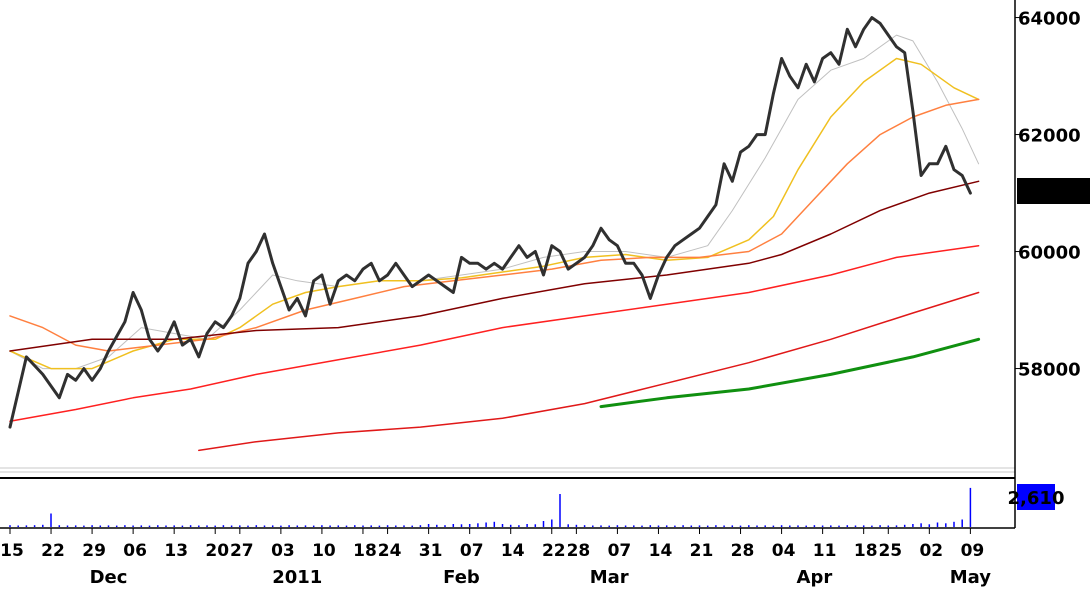 Image resolution: width=1090 pixels, height=591 pixels. I want to click on price-tick-label: 58000, so click(1049, 370).